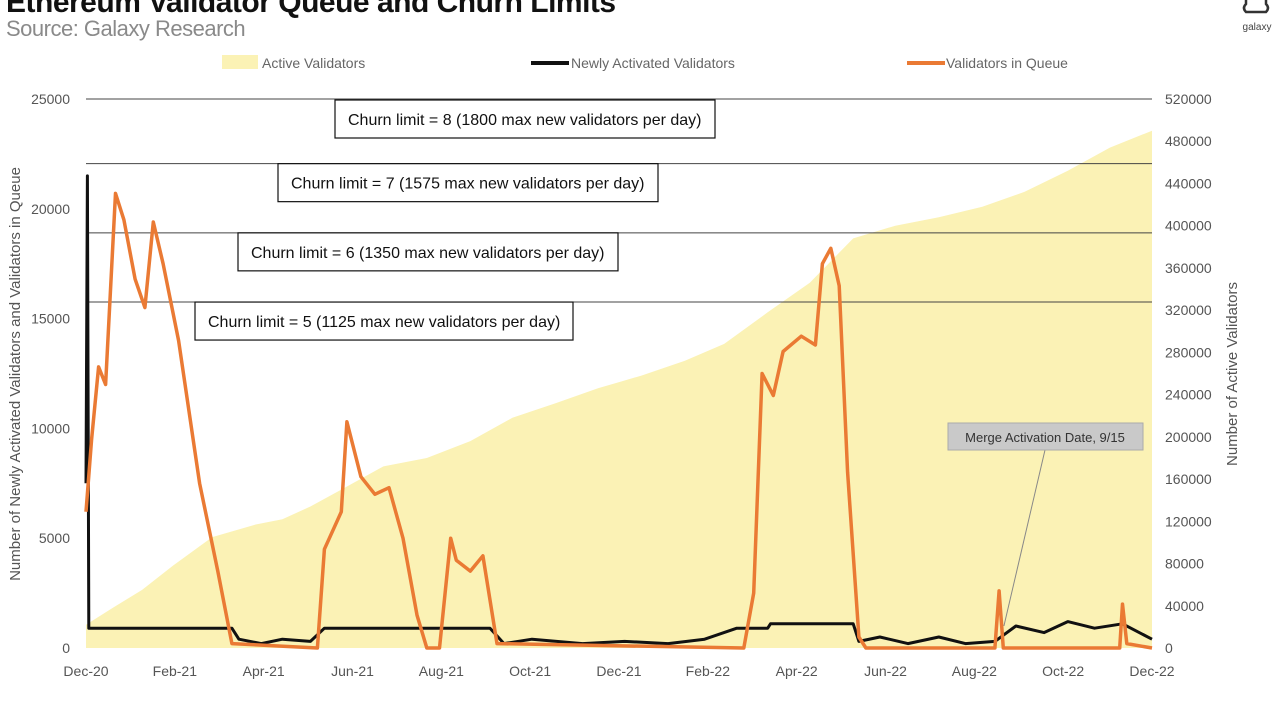 This screenshot has height=708, width=1280. What do you see at coordinates (1024, 538) in the screenshot?
I see `merge-annotation-pointer` at bounding box center [1024, 538].